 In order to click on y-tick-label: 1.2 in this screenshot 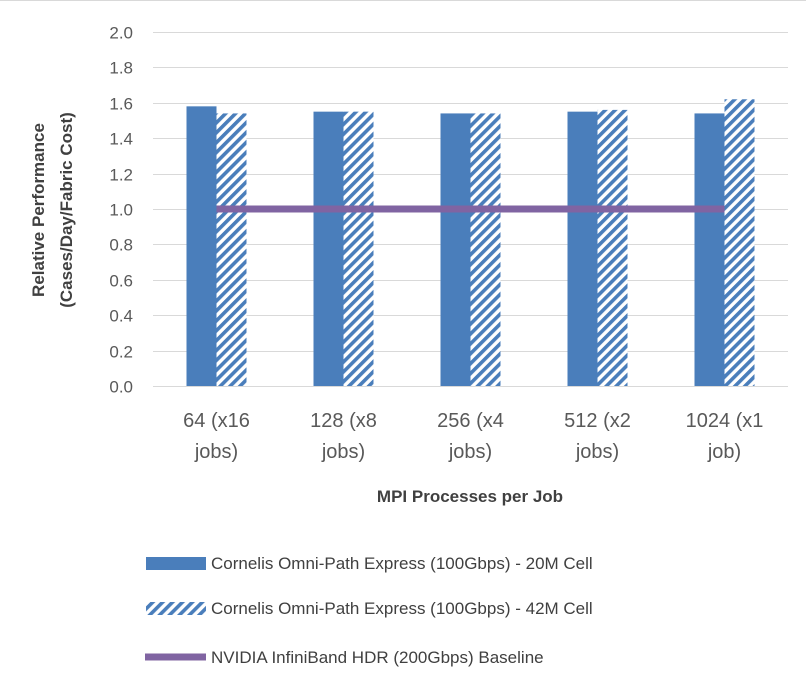, I will do `click(121, 175)`.